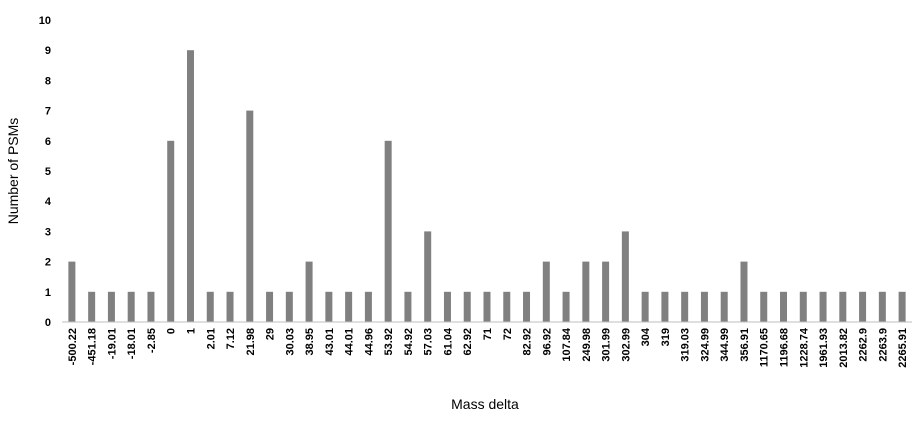 The height and width of the screenshot is (421, 912). Describe the element at coordinates (251, 342) in the screenshot. I see `x-tick-label: 21.98` at that location.